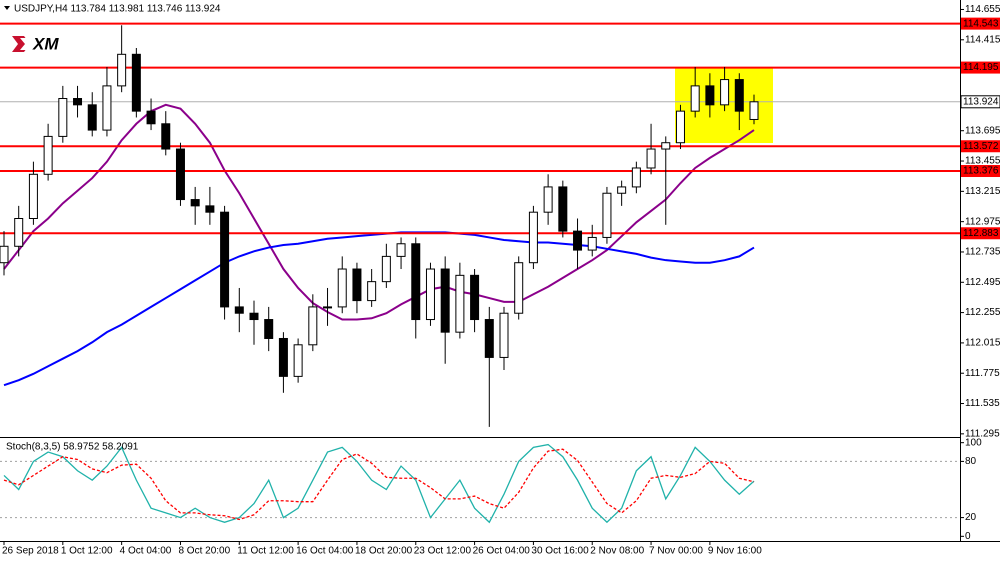  Describe the element at coordinates (735, 551) in the screenshot. I see `x-tick-label: 9 Nov 16:00` at that location.